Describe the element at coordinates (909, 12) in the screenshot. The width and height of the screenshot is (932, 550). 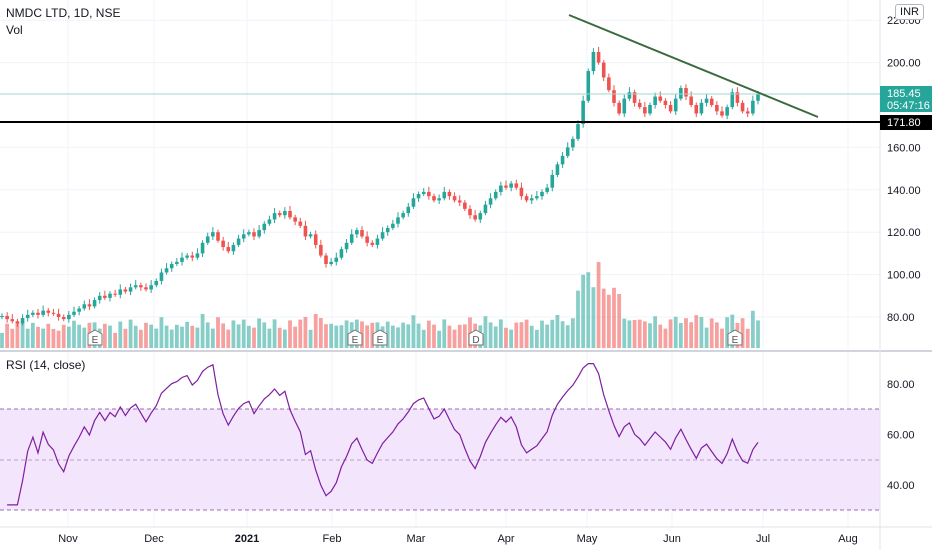
I see `currency-label: INR` at that location.